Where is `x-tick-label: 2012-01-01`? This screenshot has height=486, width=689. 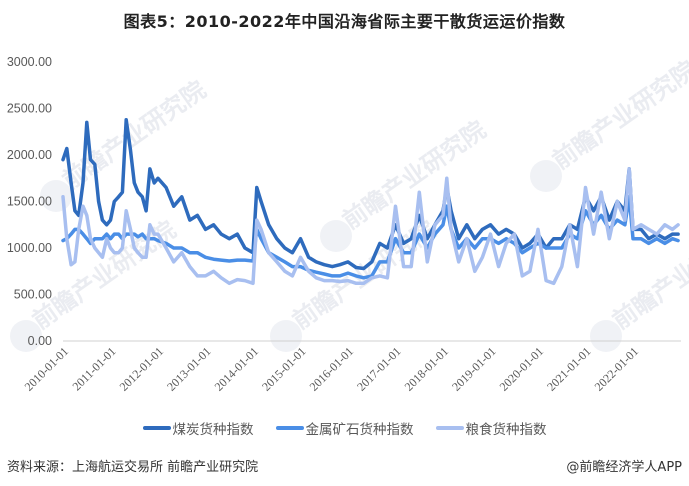
x-tick-label: 2012-01-01 is located at coordinates (141, 368).